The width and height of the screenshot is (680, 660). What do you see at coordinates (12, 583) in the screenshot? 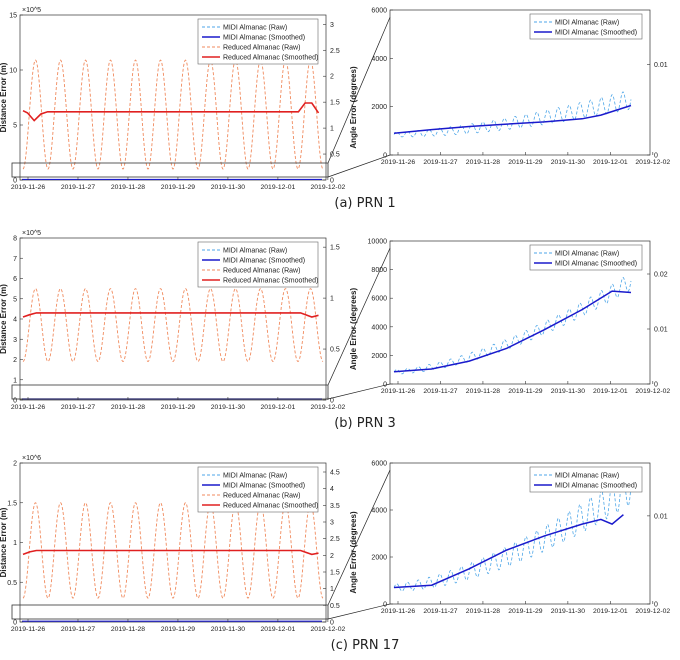
I see `y-tick-label: 0.5` at bounding box center [12, 583].